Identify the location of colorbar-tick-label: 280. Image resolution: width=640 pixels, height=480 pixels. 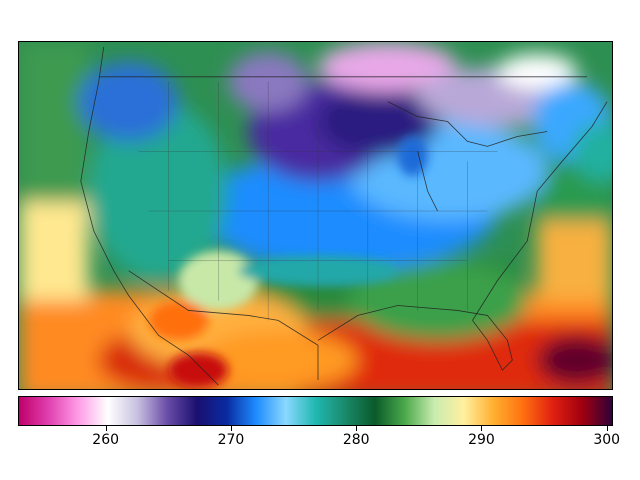
(356, 440).